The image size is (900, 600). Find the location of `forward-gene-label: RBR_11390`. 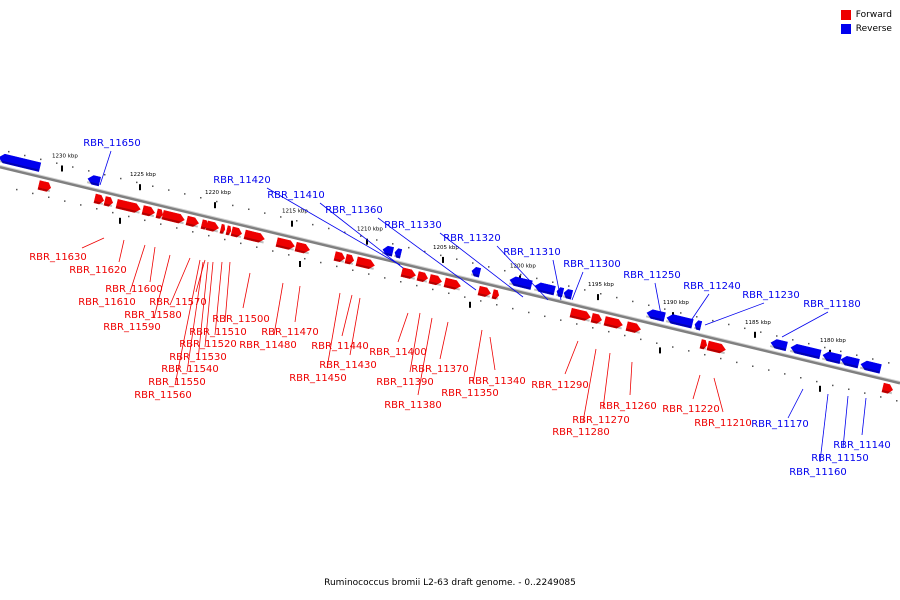

forward-gene-label: RBR_11390 is located at coordinates (405, 382).